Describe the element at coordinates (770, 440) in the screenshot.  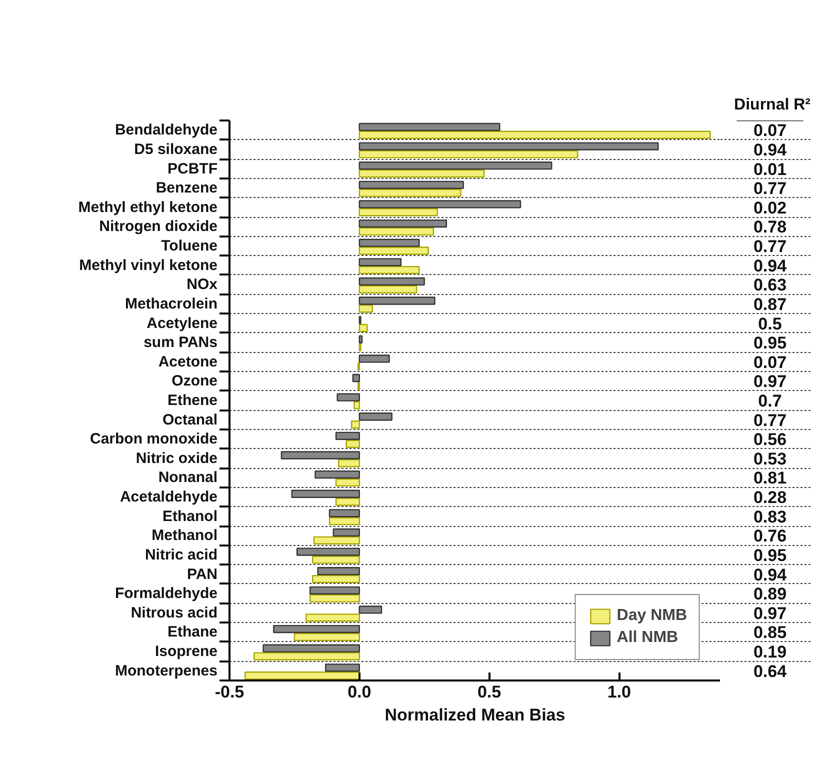
I see `text: 0.56` at that location.